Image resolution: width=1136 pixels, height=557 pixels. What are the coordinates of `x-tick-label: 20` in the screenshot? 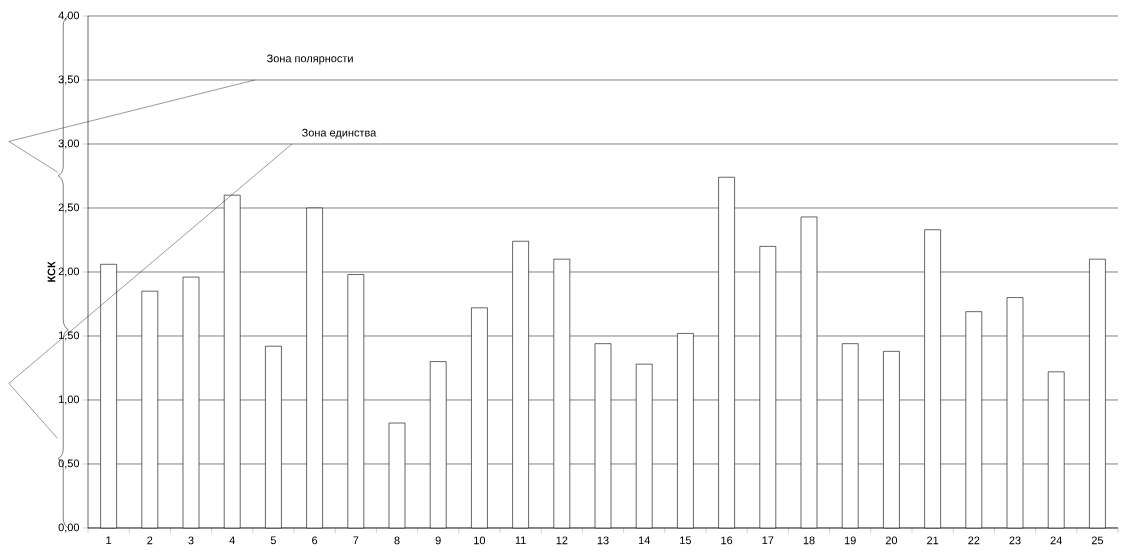 It's located at (891, 540).